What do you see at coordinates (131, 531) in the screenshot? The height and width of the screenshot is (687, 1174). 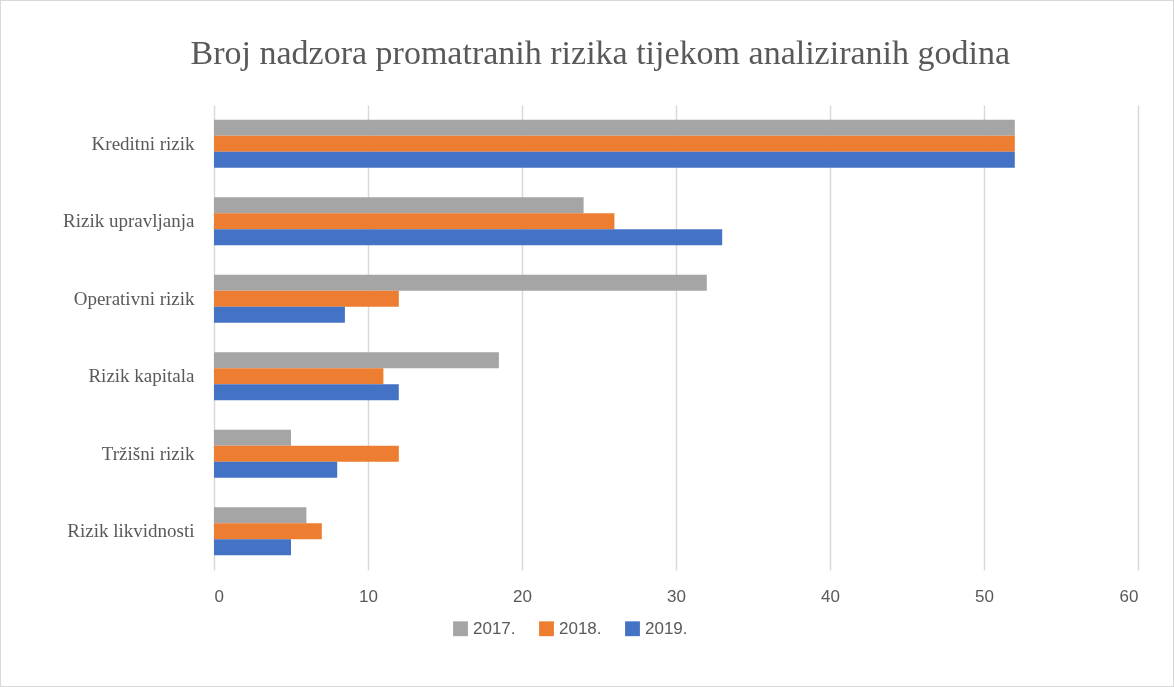 I see `y-tick-label: Rizik likvidnosti` at bounding box center [131, 531].